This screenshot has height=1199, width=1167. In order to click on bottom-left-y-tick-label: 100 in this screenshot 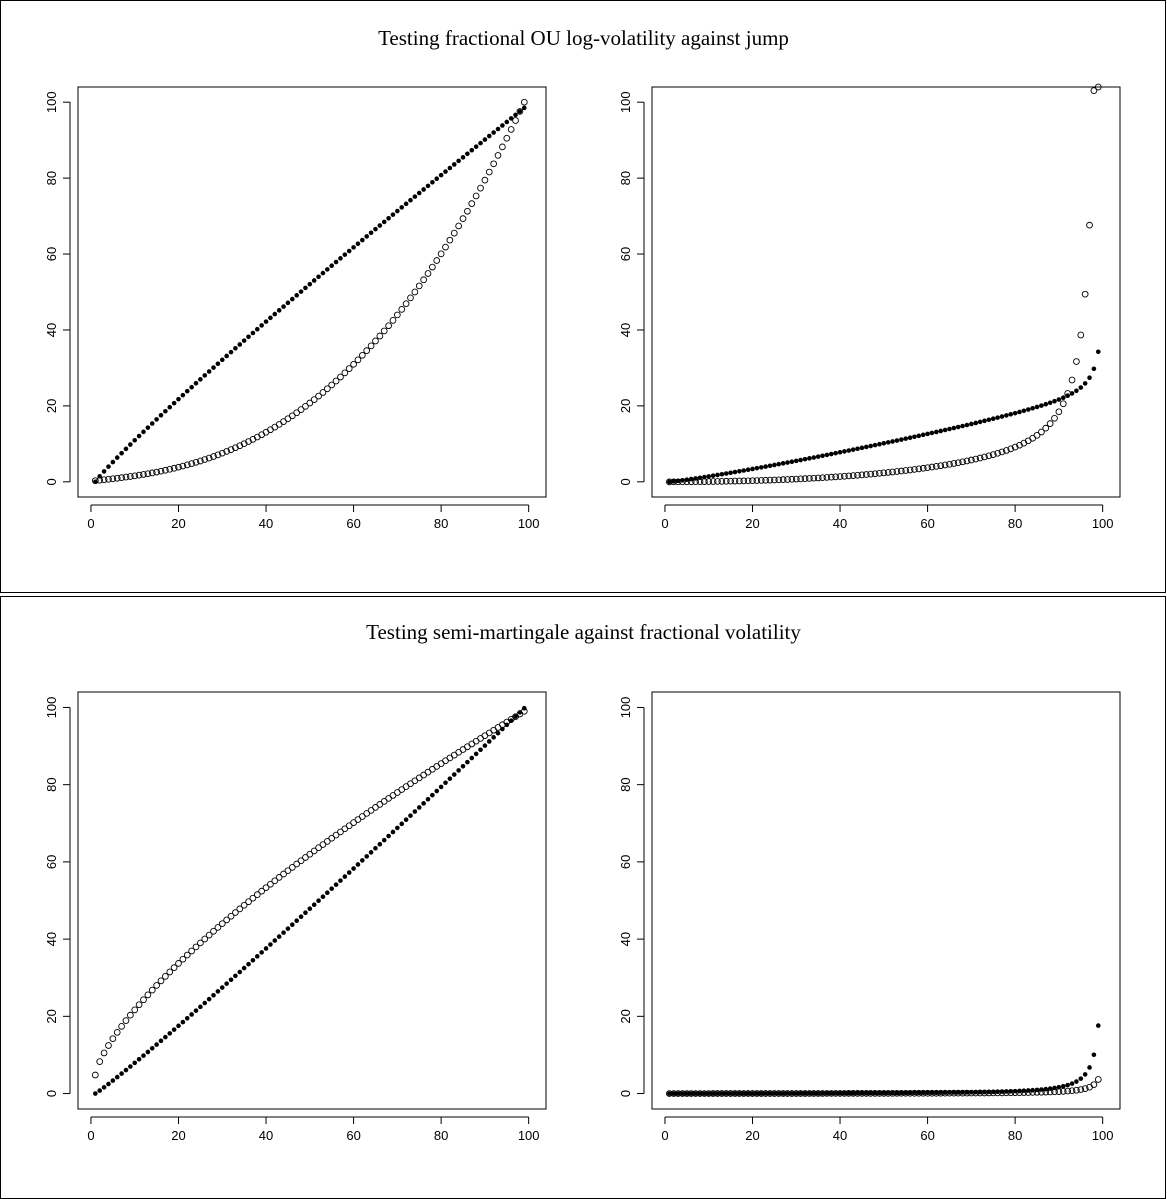, I will do `click(51, 708)`.